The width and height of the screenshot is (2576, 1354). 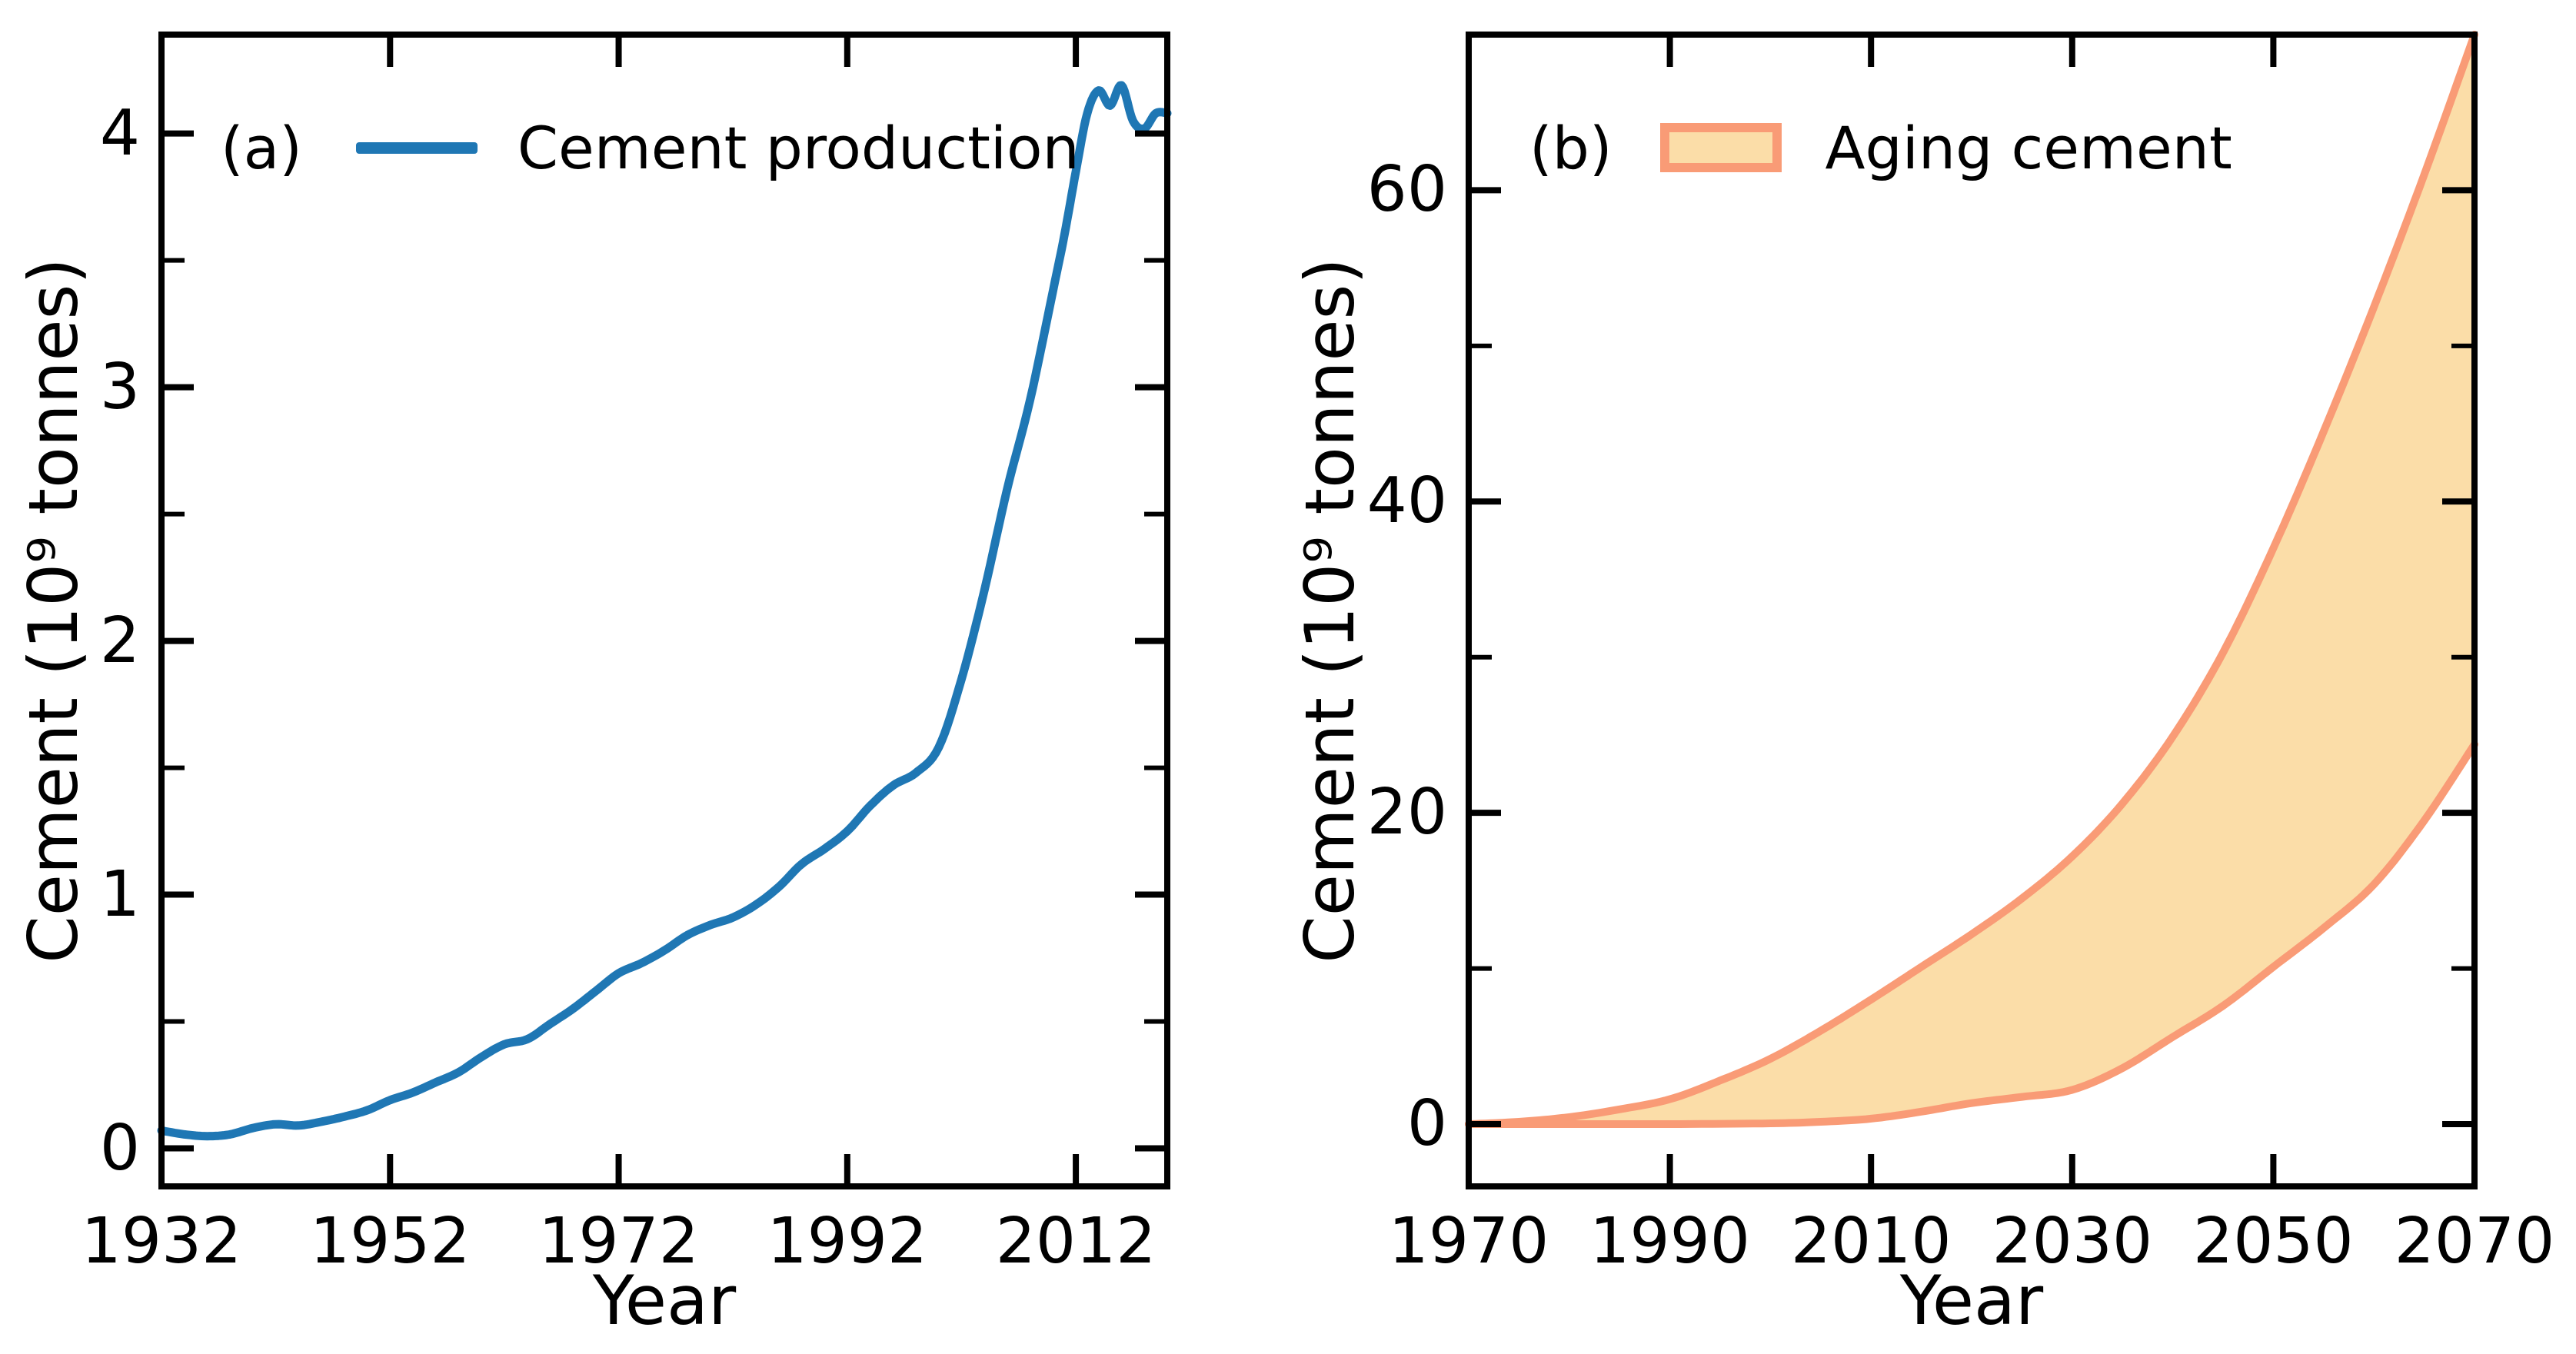 I want to click on production-line-swatch, so click(x=417, y=148).